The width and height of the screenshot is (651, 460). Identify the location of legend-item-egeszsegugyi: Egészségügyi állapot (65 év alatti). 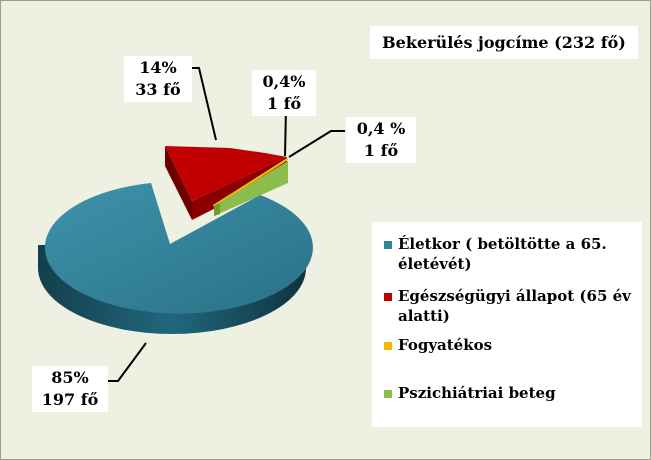
(509, 306).